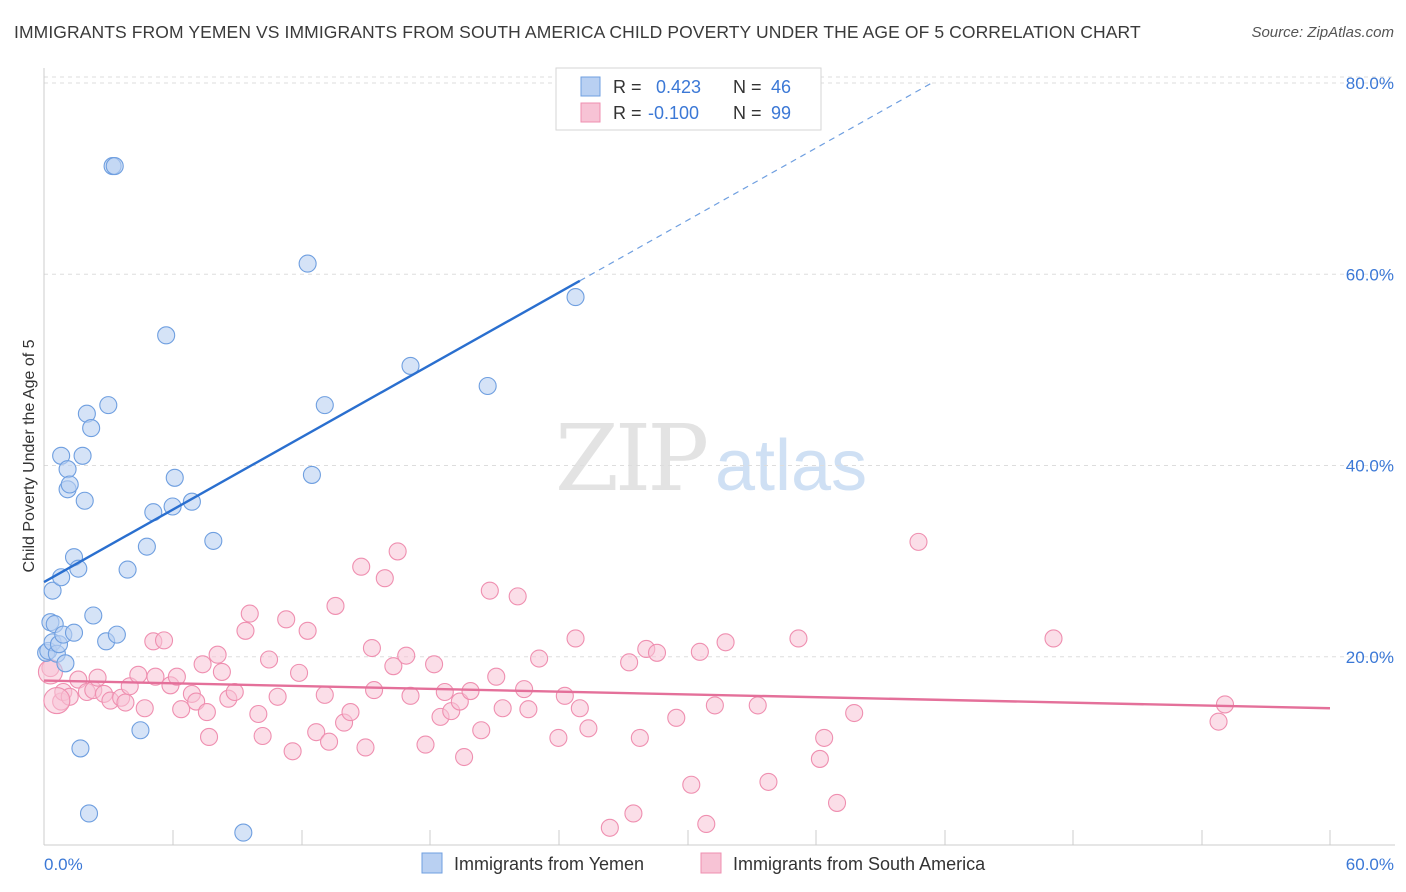 The width and height of the screenshot is (1406, 892). Describe the element at coordinates (549, 864) in the screenshot. I see `legend-label-yemen: Immigrants from Yemen` at that location.